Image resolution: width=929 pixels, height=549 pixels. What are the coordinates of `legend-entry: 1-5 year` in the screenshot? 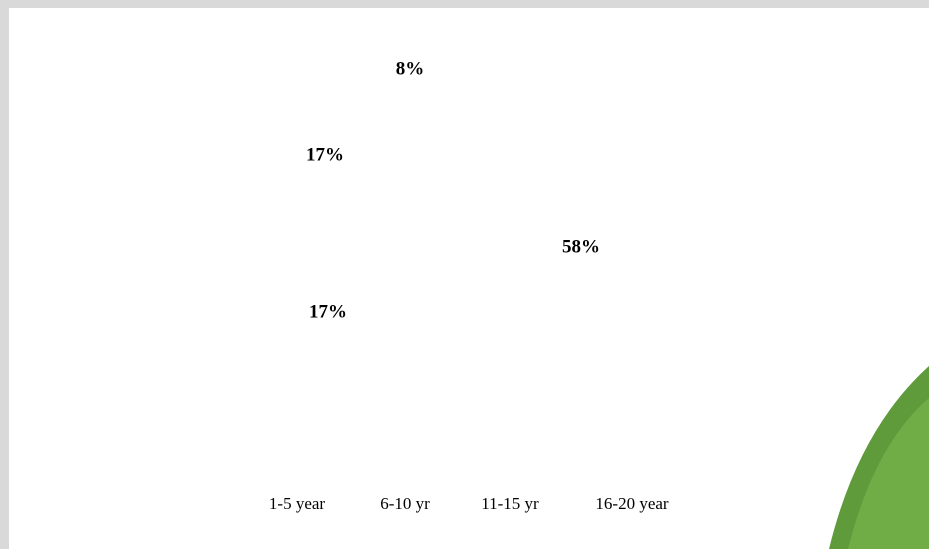 It's located at (297, 503).